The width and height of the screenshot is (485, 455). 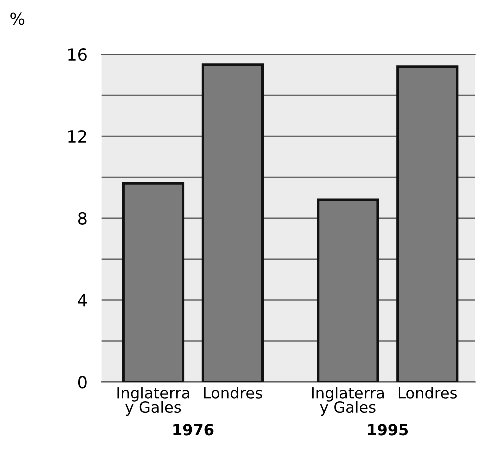 I want to click on y-axis-title: %, so click(x=17, y=19).